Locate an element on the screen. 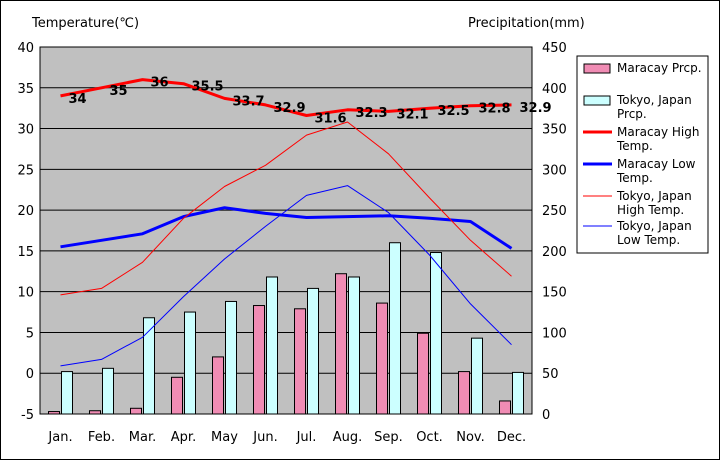 The width and height of the screenshot is (720, 460). data-label: 32.1 is located at coordinates (413, 114).